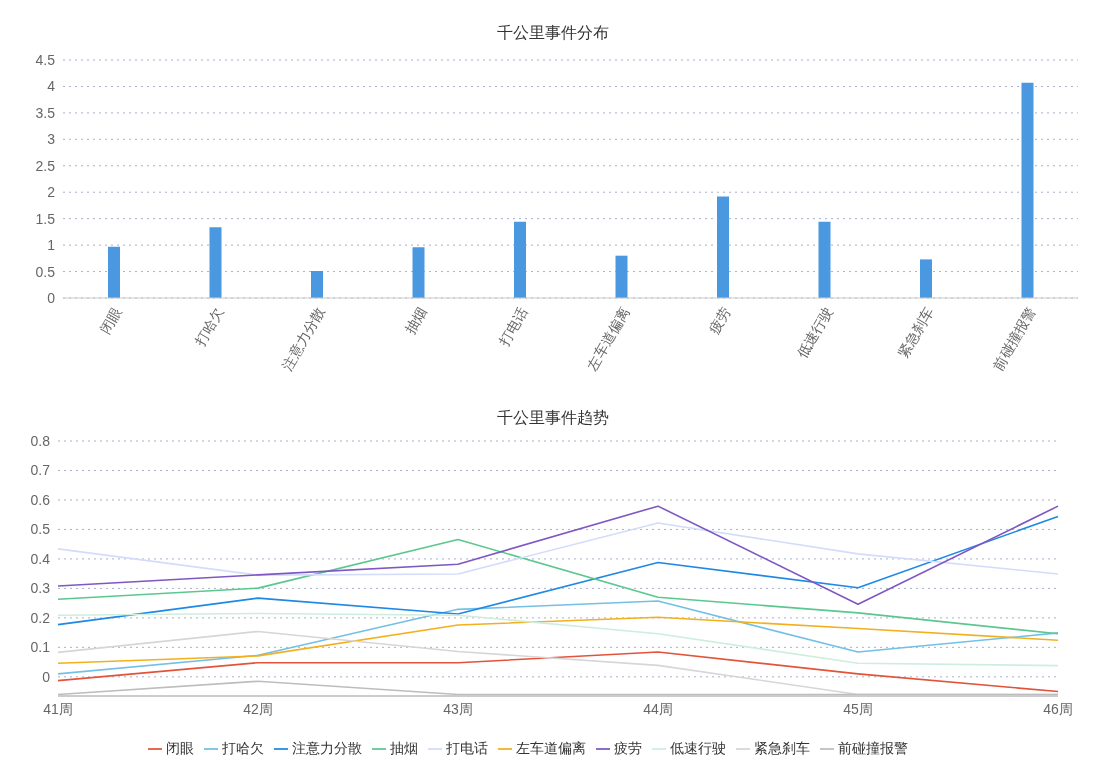  What do you see at coordinates (45, 218) in the screenshot?
I see `y-tick-label: 1.5` at bounding box center [45, 218].